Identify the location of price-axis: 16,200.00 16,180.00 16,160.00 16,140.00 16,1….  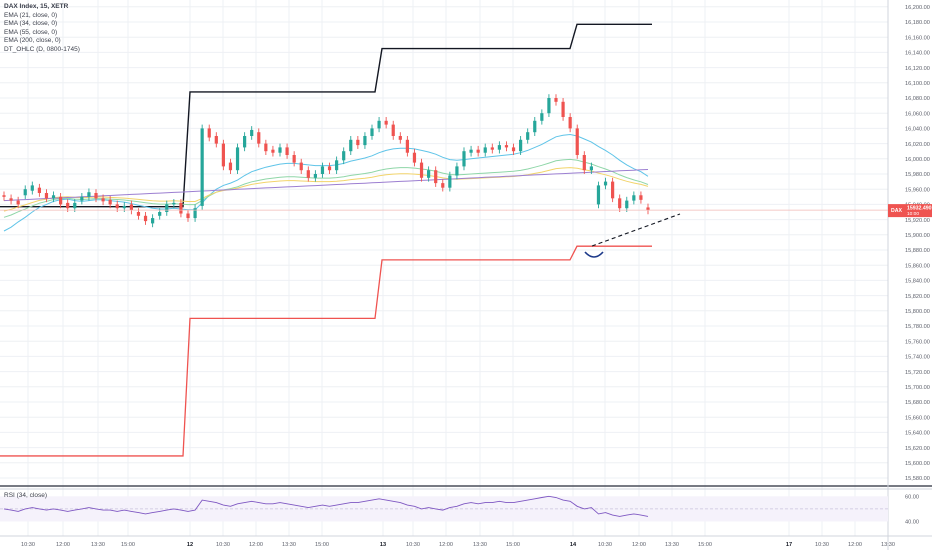
(910, 243).